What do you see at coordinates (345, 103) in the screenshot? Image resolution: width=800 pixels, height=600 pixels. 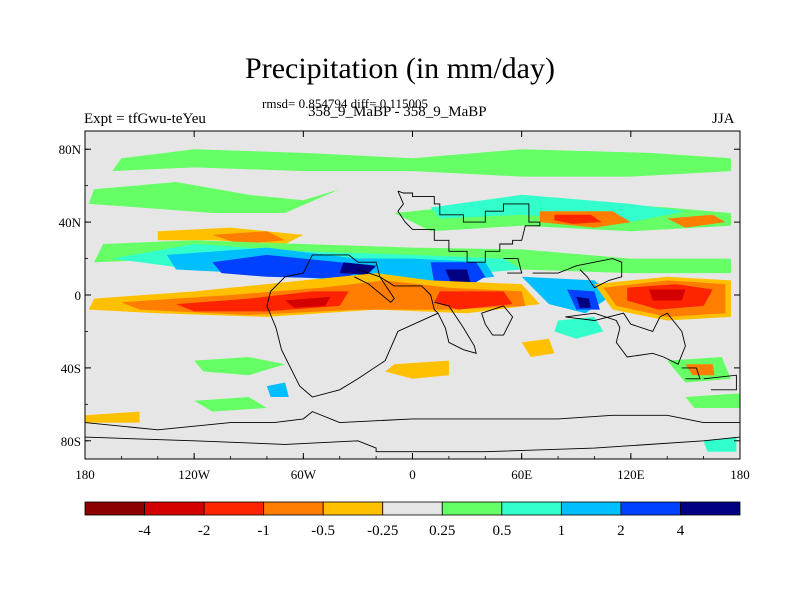 I see `stats-text: rmsd= 0.854794 diff= 0.115005` at bounding box center [345, 103].